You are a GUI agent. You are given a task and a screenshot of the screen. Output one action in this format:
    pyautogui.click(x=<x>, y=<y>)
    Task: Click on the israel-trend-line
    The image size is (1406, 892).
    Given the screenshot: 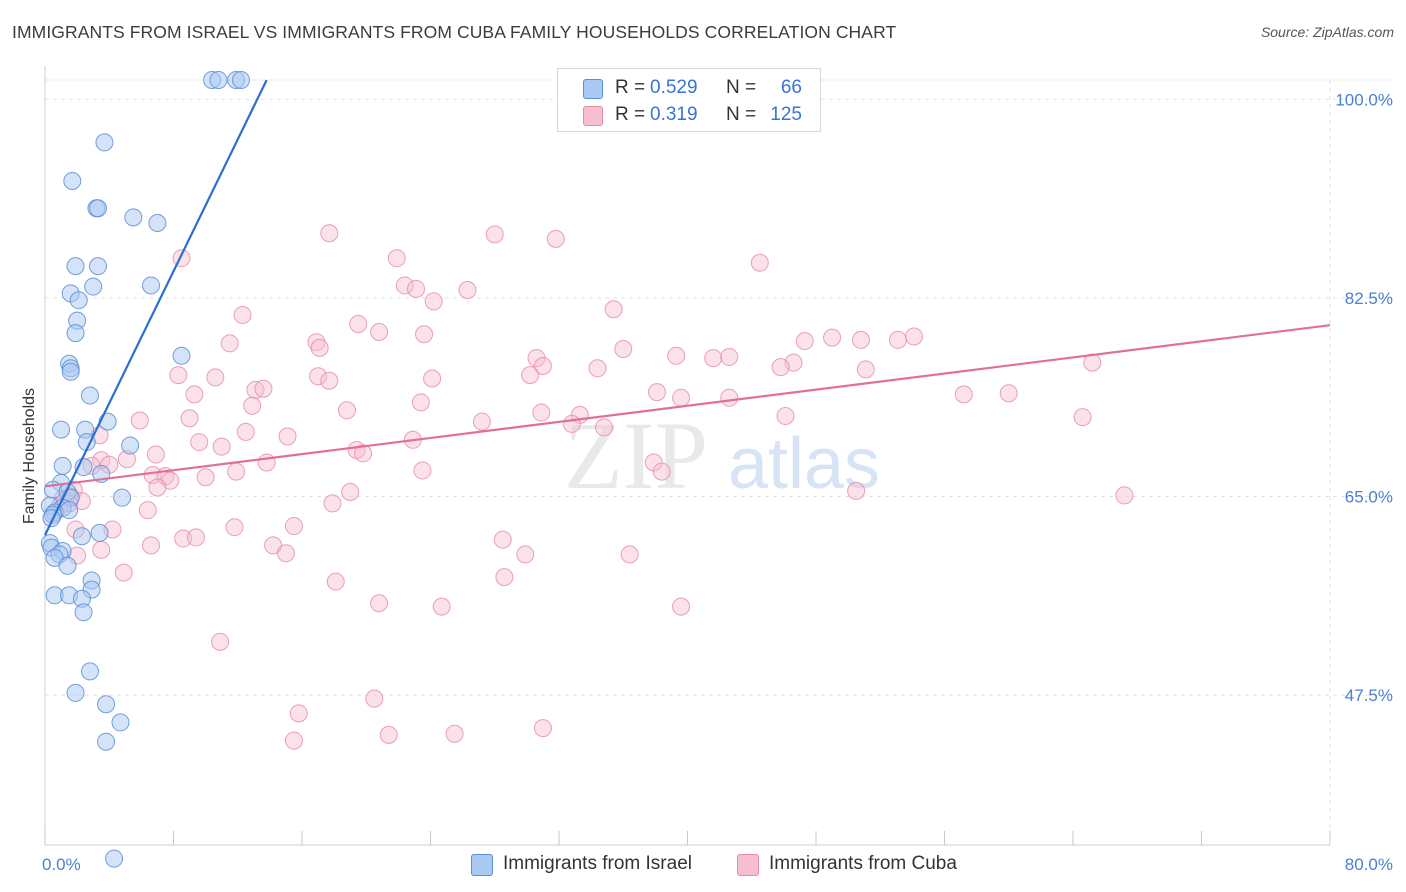 What is the action you would take?
    pyautogui.click(x=156, y=307)
    